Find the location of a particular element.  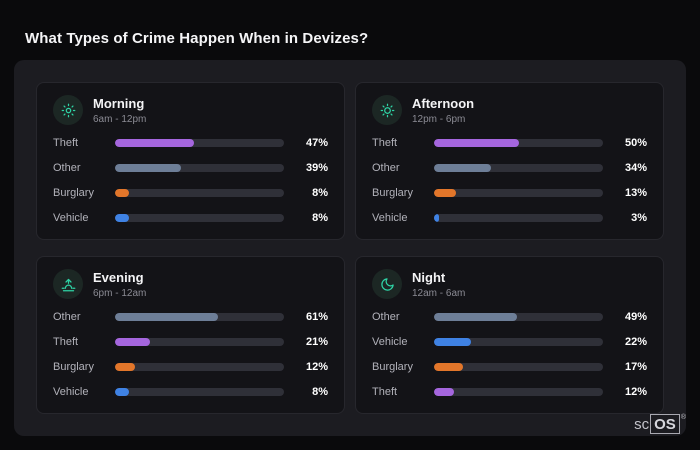

card-heading: Afternoon 12pm - 6pm is located at coordinates (443, 110).